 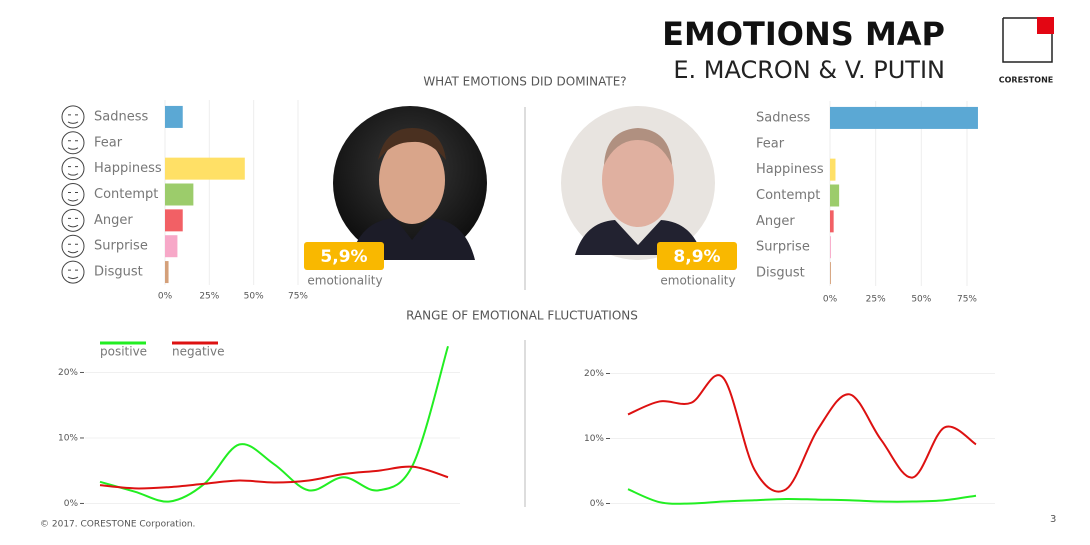 I want to click on badge-value: 8,9%, so click(x=696, y=257).